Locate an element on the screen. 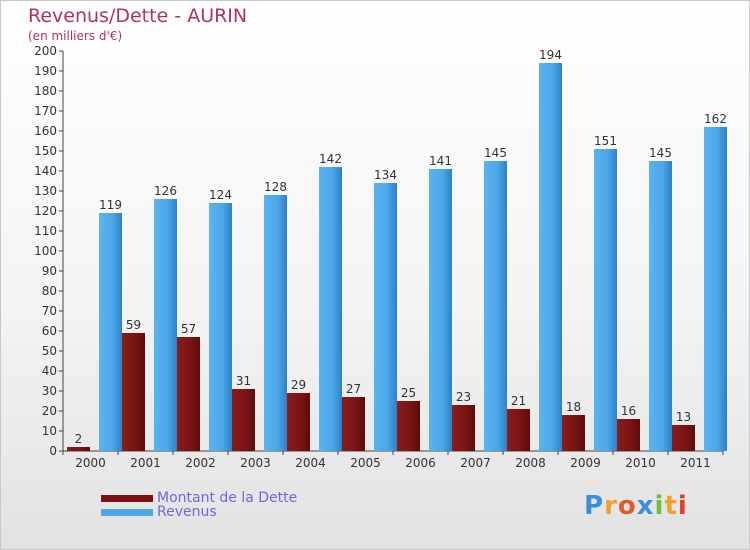  brand-logo: Proxiti is located at coordinates (636, 506).